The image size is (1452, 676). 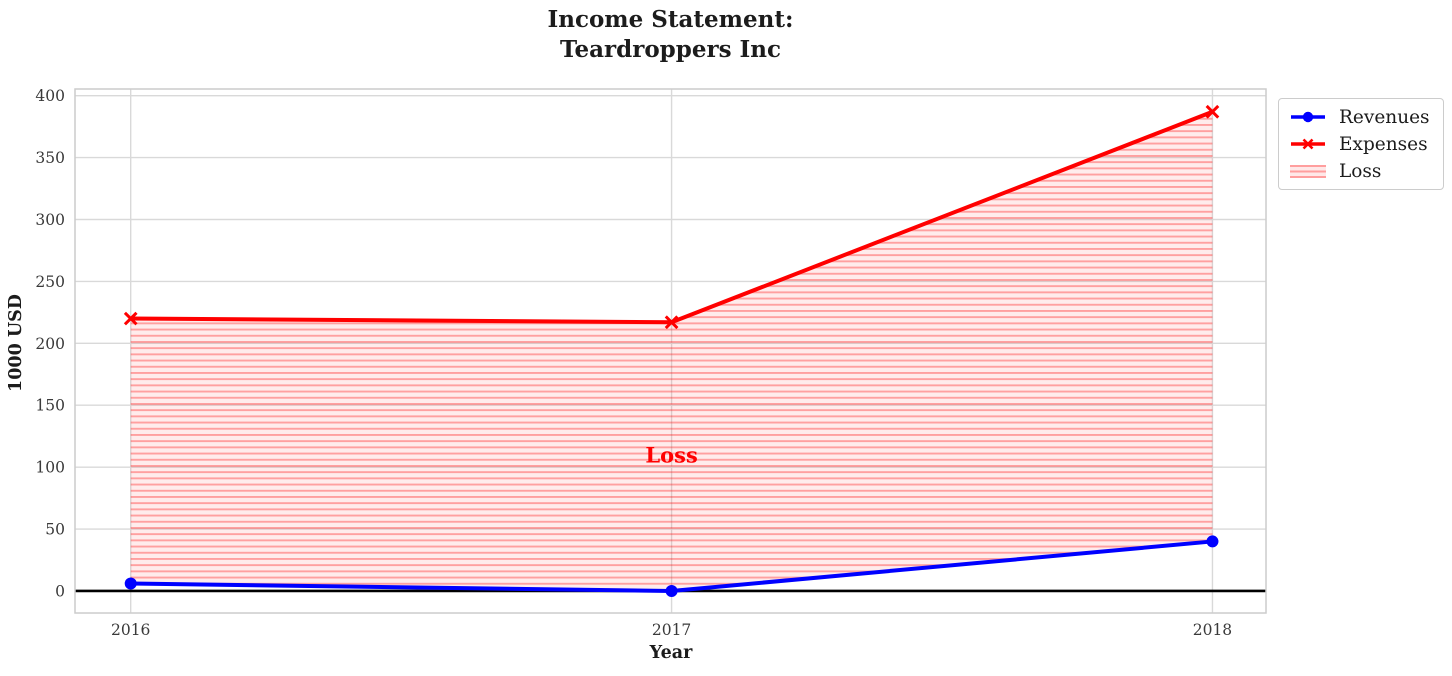 I want to click on legend-label-loss: Loss, so click(x=1360, y=171).